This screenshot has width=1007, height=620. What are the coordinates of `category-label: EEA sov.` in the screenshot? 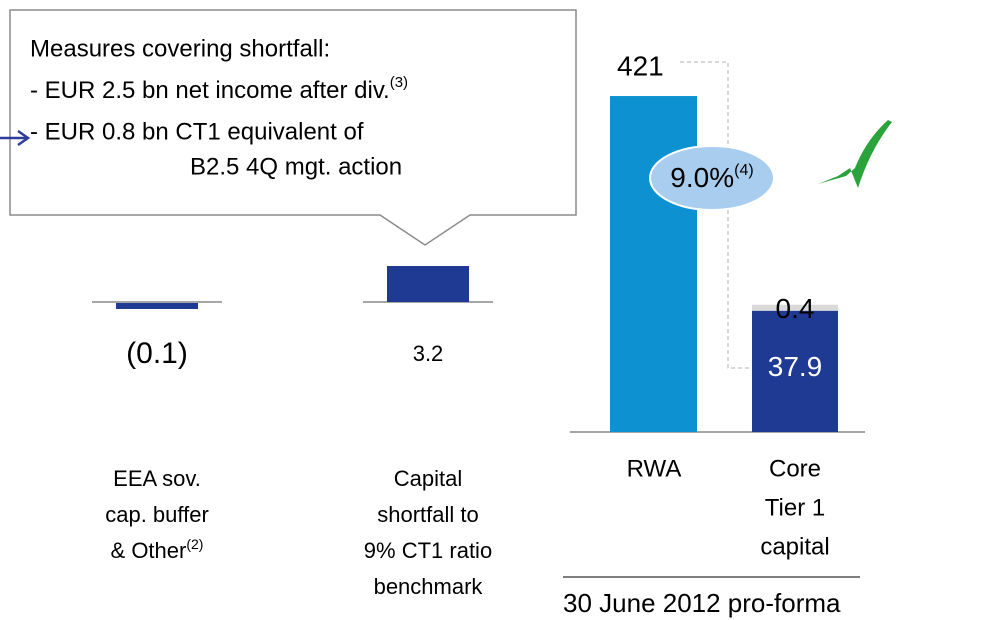 It's located at (157, 478).